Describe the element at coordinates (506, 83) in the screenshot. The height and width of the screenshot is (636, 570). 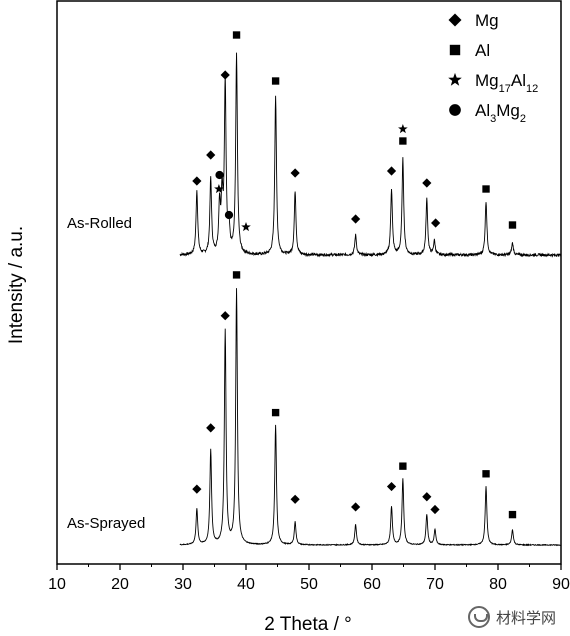
I see `legend-label: Mg17Al12` at that location.